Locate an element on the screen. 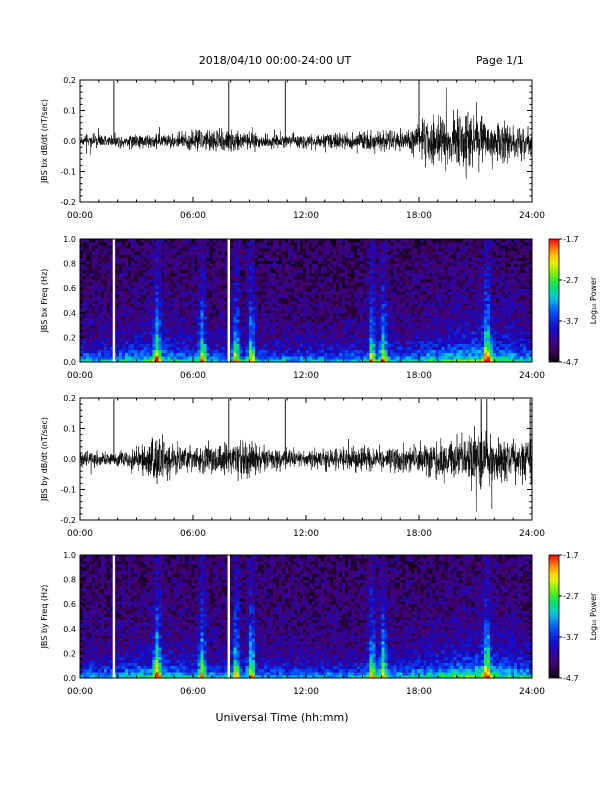 This screenshot has height=792, width=612. page-number: Page 1/1 is located at coordinates (500, 60).